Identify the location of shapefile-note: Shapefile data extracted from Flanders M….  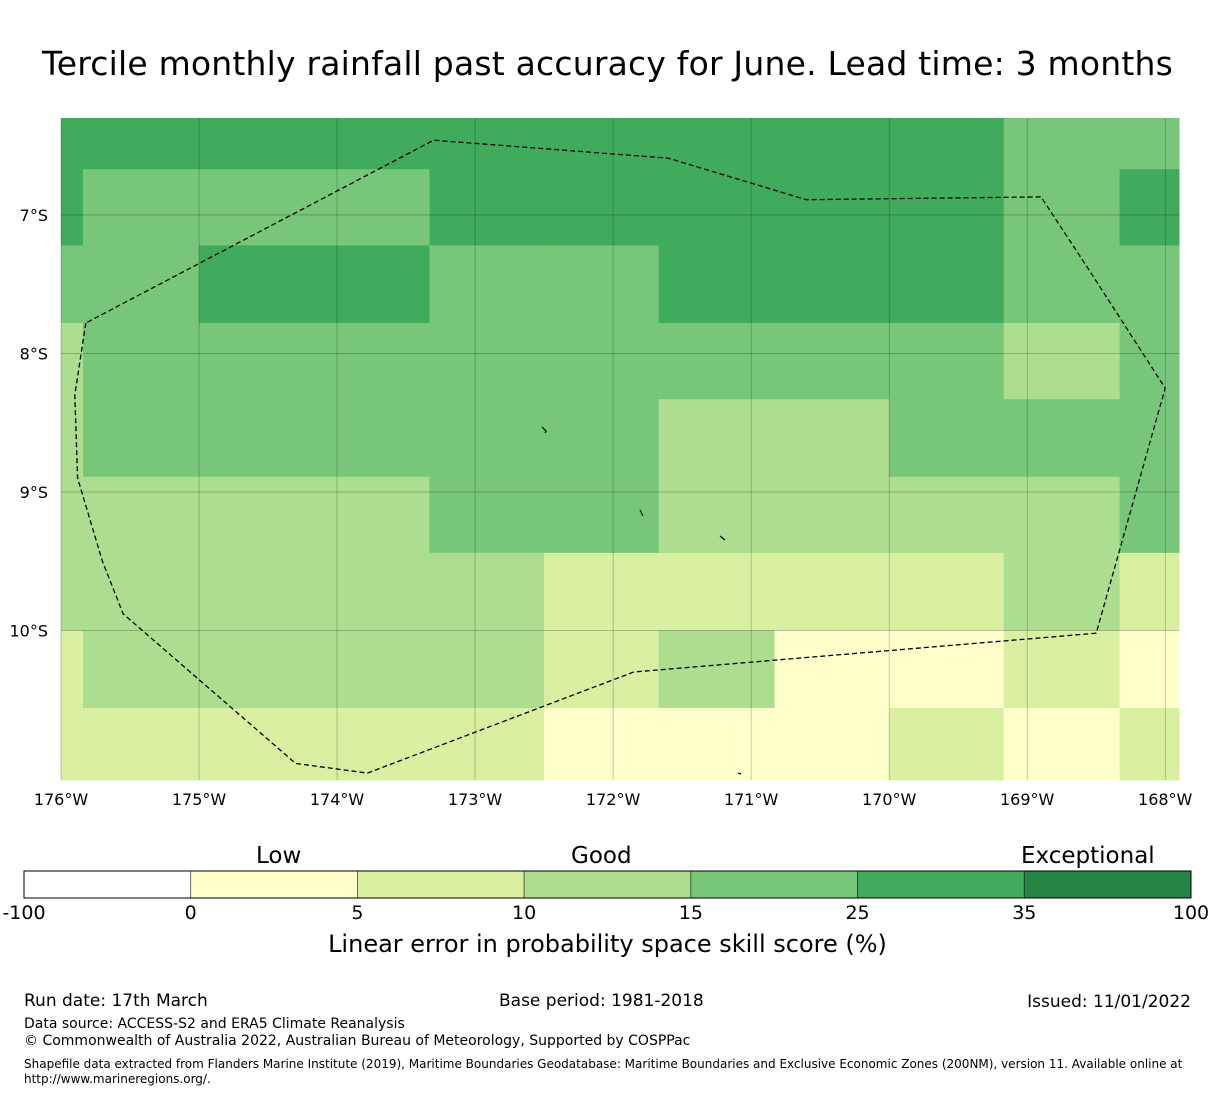
(603, 1071).